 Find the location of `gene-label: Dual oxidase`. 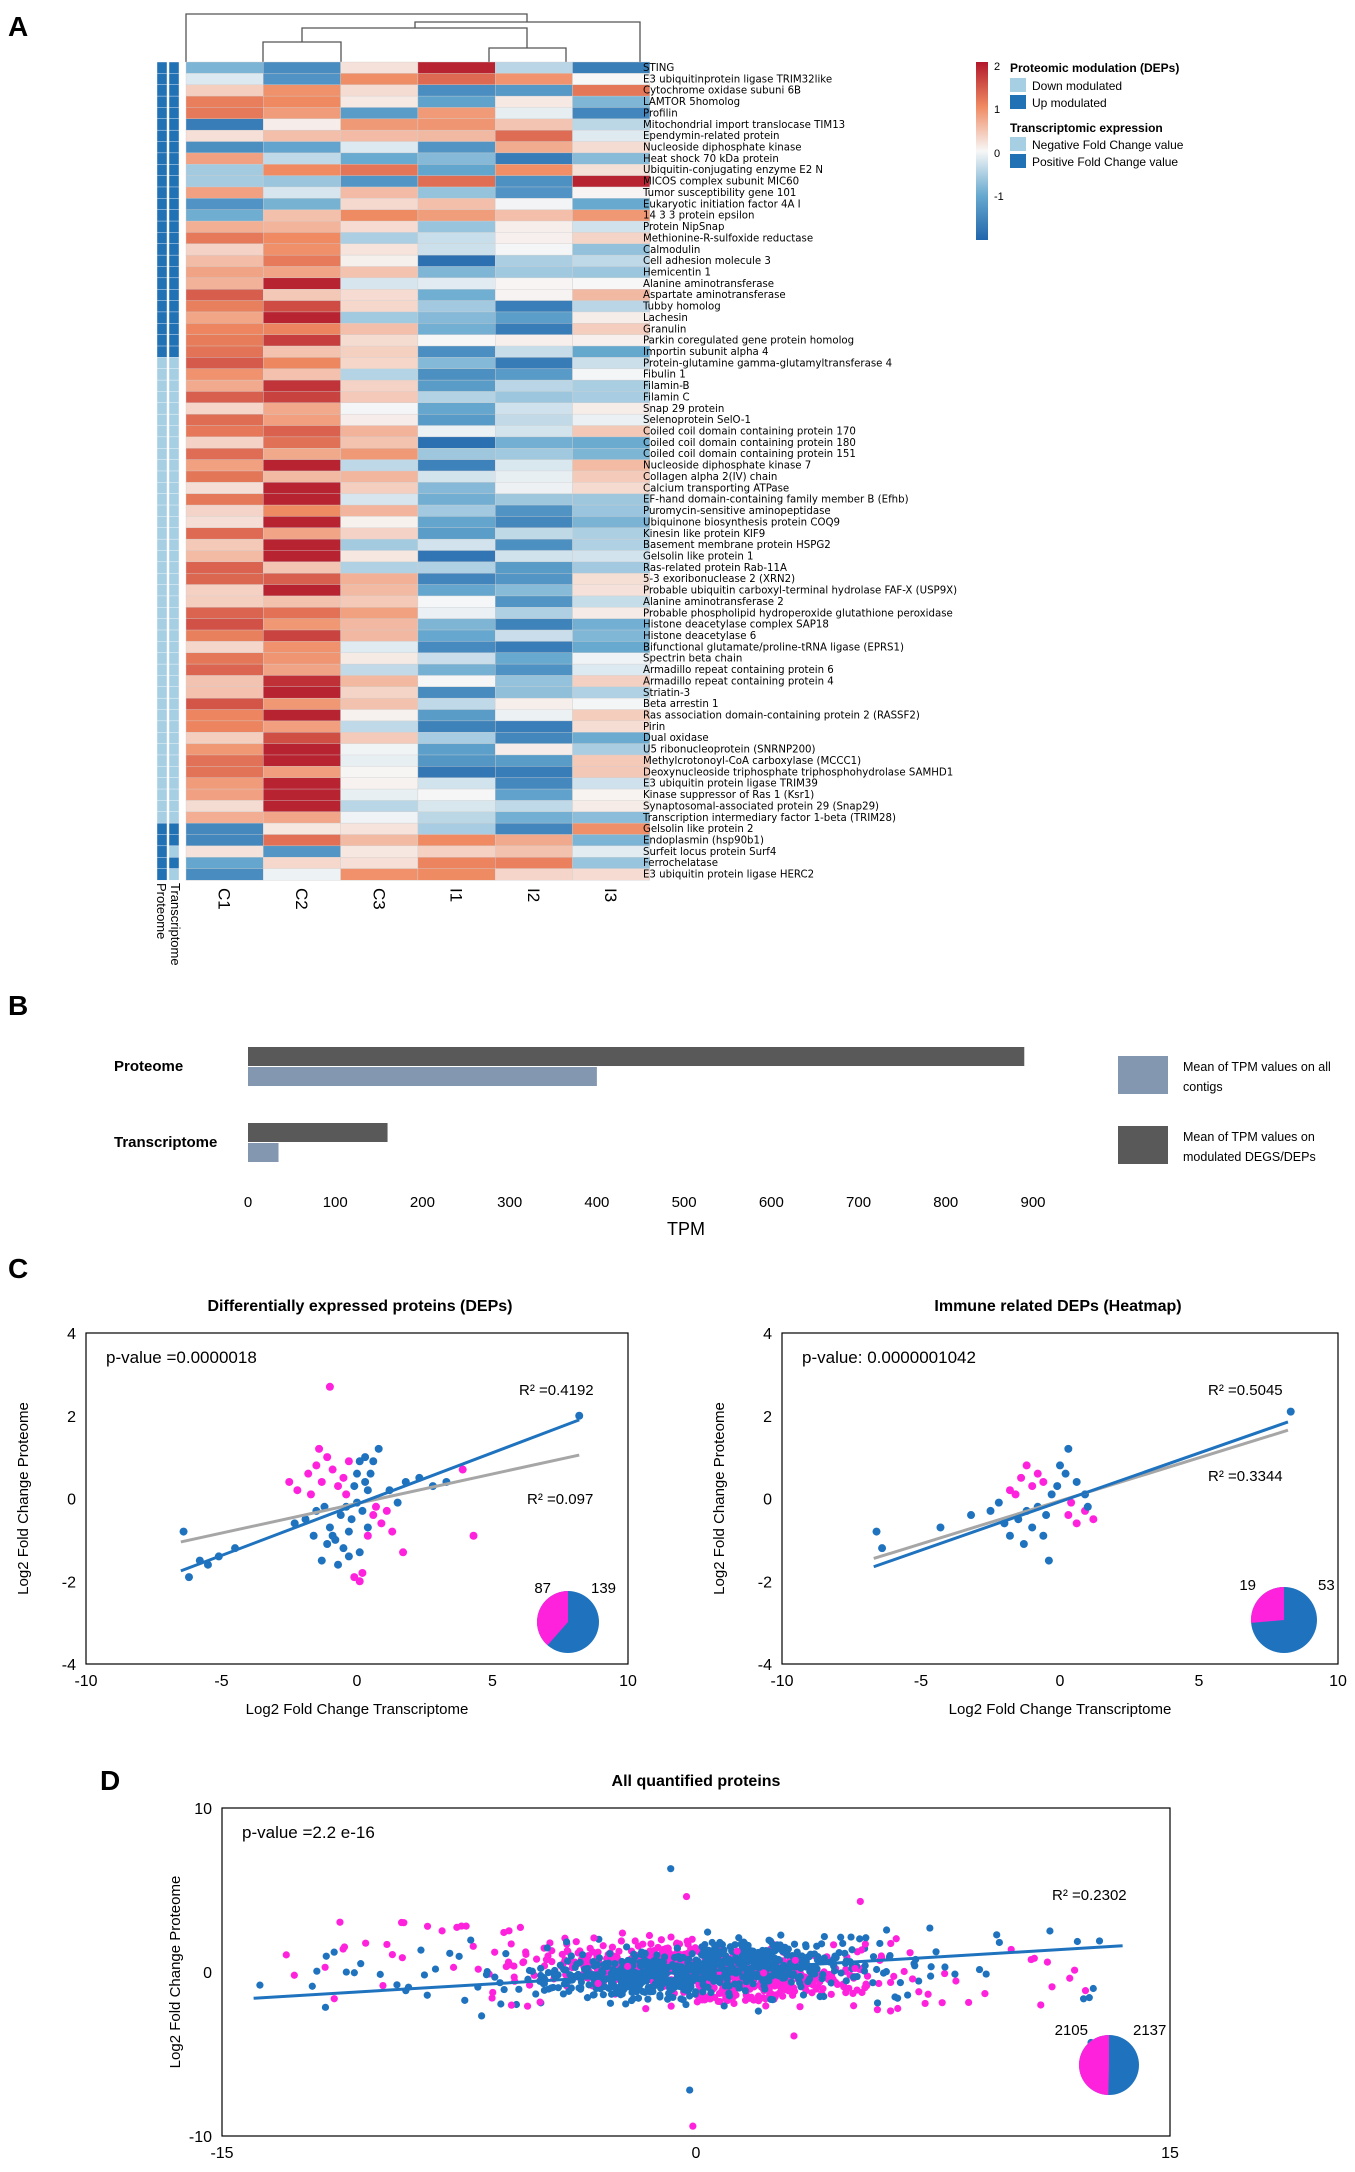

gene-label: Dual oxidase is located at coordinates (676, 738).